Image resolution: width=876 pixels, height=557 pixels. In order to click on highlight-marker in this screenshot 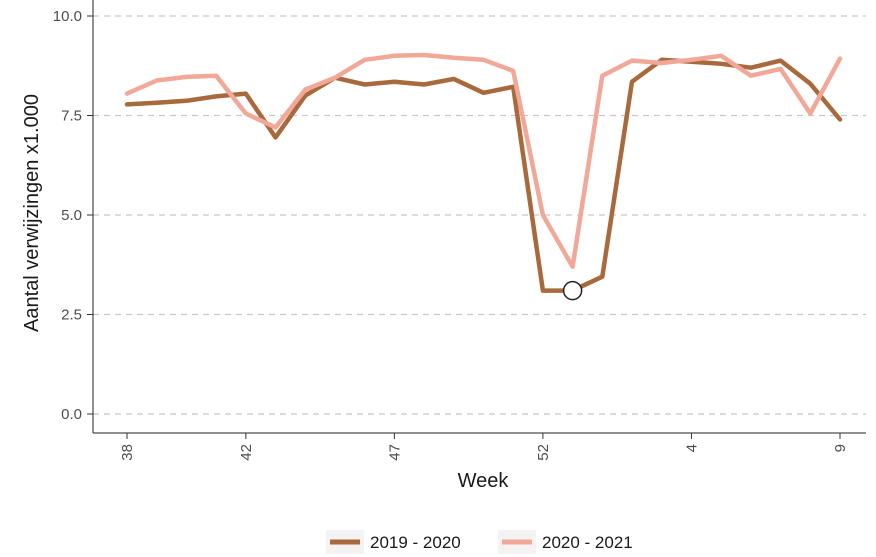, I will do `click(572, 290)`.